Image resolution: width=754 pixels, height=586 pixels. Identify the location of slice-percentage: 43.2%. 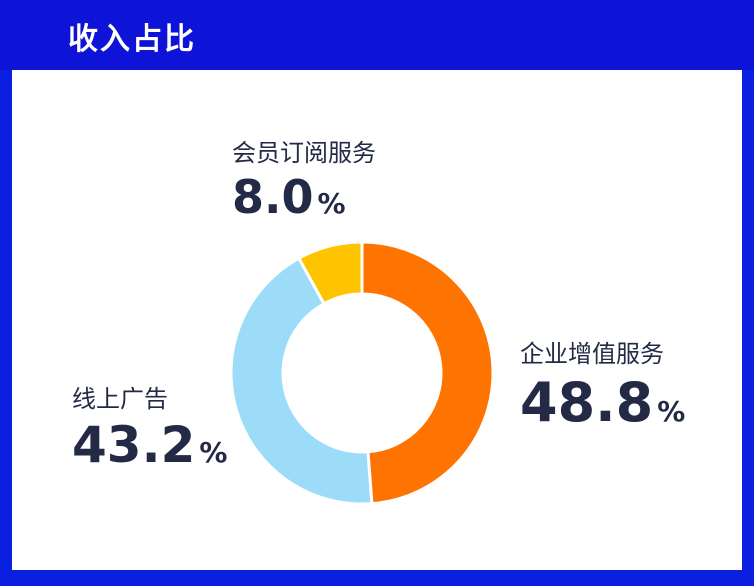
(149, 445).